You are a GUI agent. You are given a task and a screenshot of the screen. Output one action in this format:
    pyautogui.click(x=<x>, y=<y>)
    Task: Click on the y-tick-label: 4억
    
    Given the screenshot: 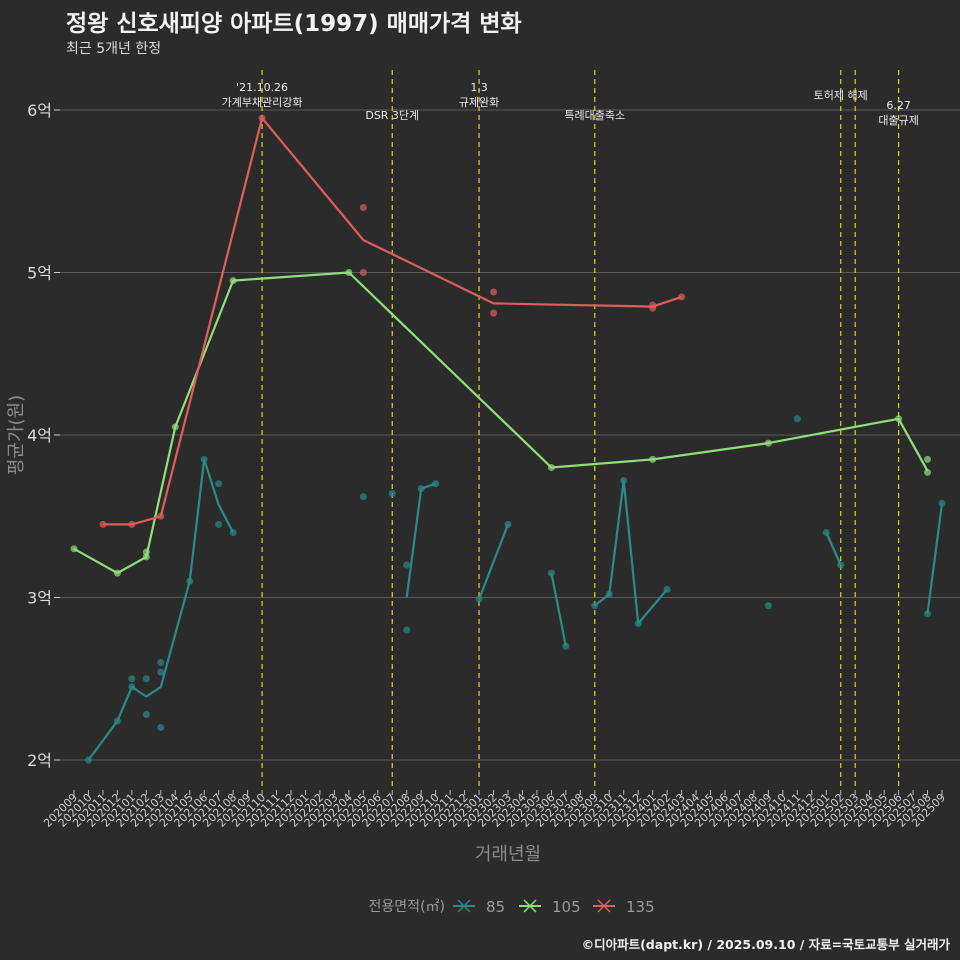 What is the action you would take?
    pyautogui.click(x=39, y=435)
    